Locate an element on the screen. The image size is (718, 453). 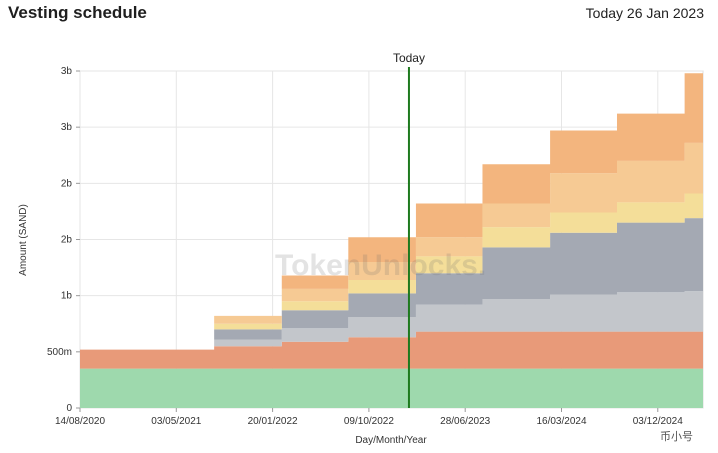
watermark-text: TokenUnlocks. is located at coordinates (380, 265).